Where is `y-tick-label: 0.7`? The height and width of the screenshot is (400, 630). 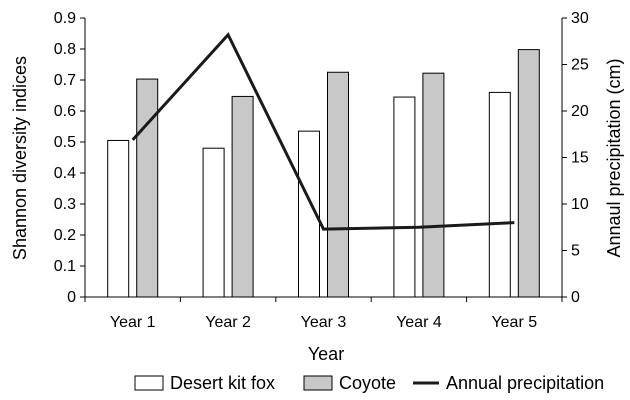
y-tick-label: 0.7 is located at coordinates (65, 80).